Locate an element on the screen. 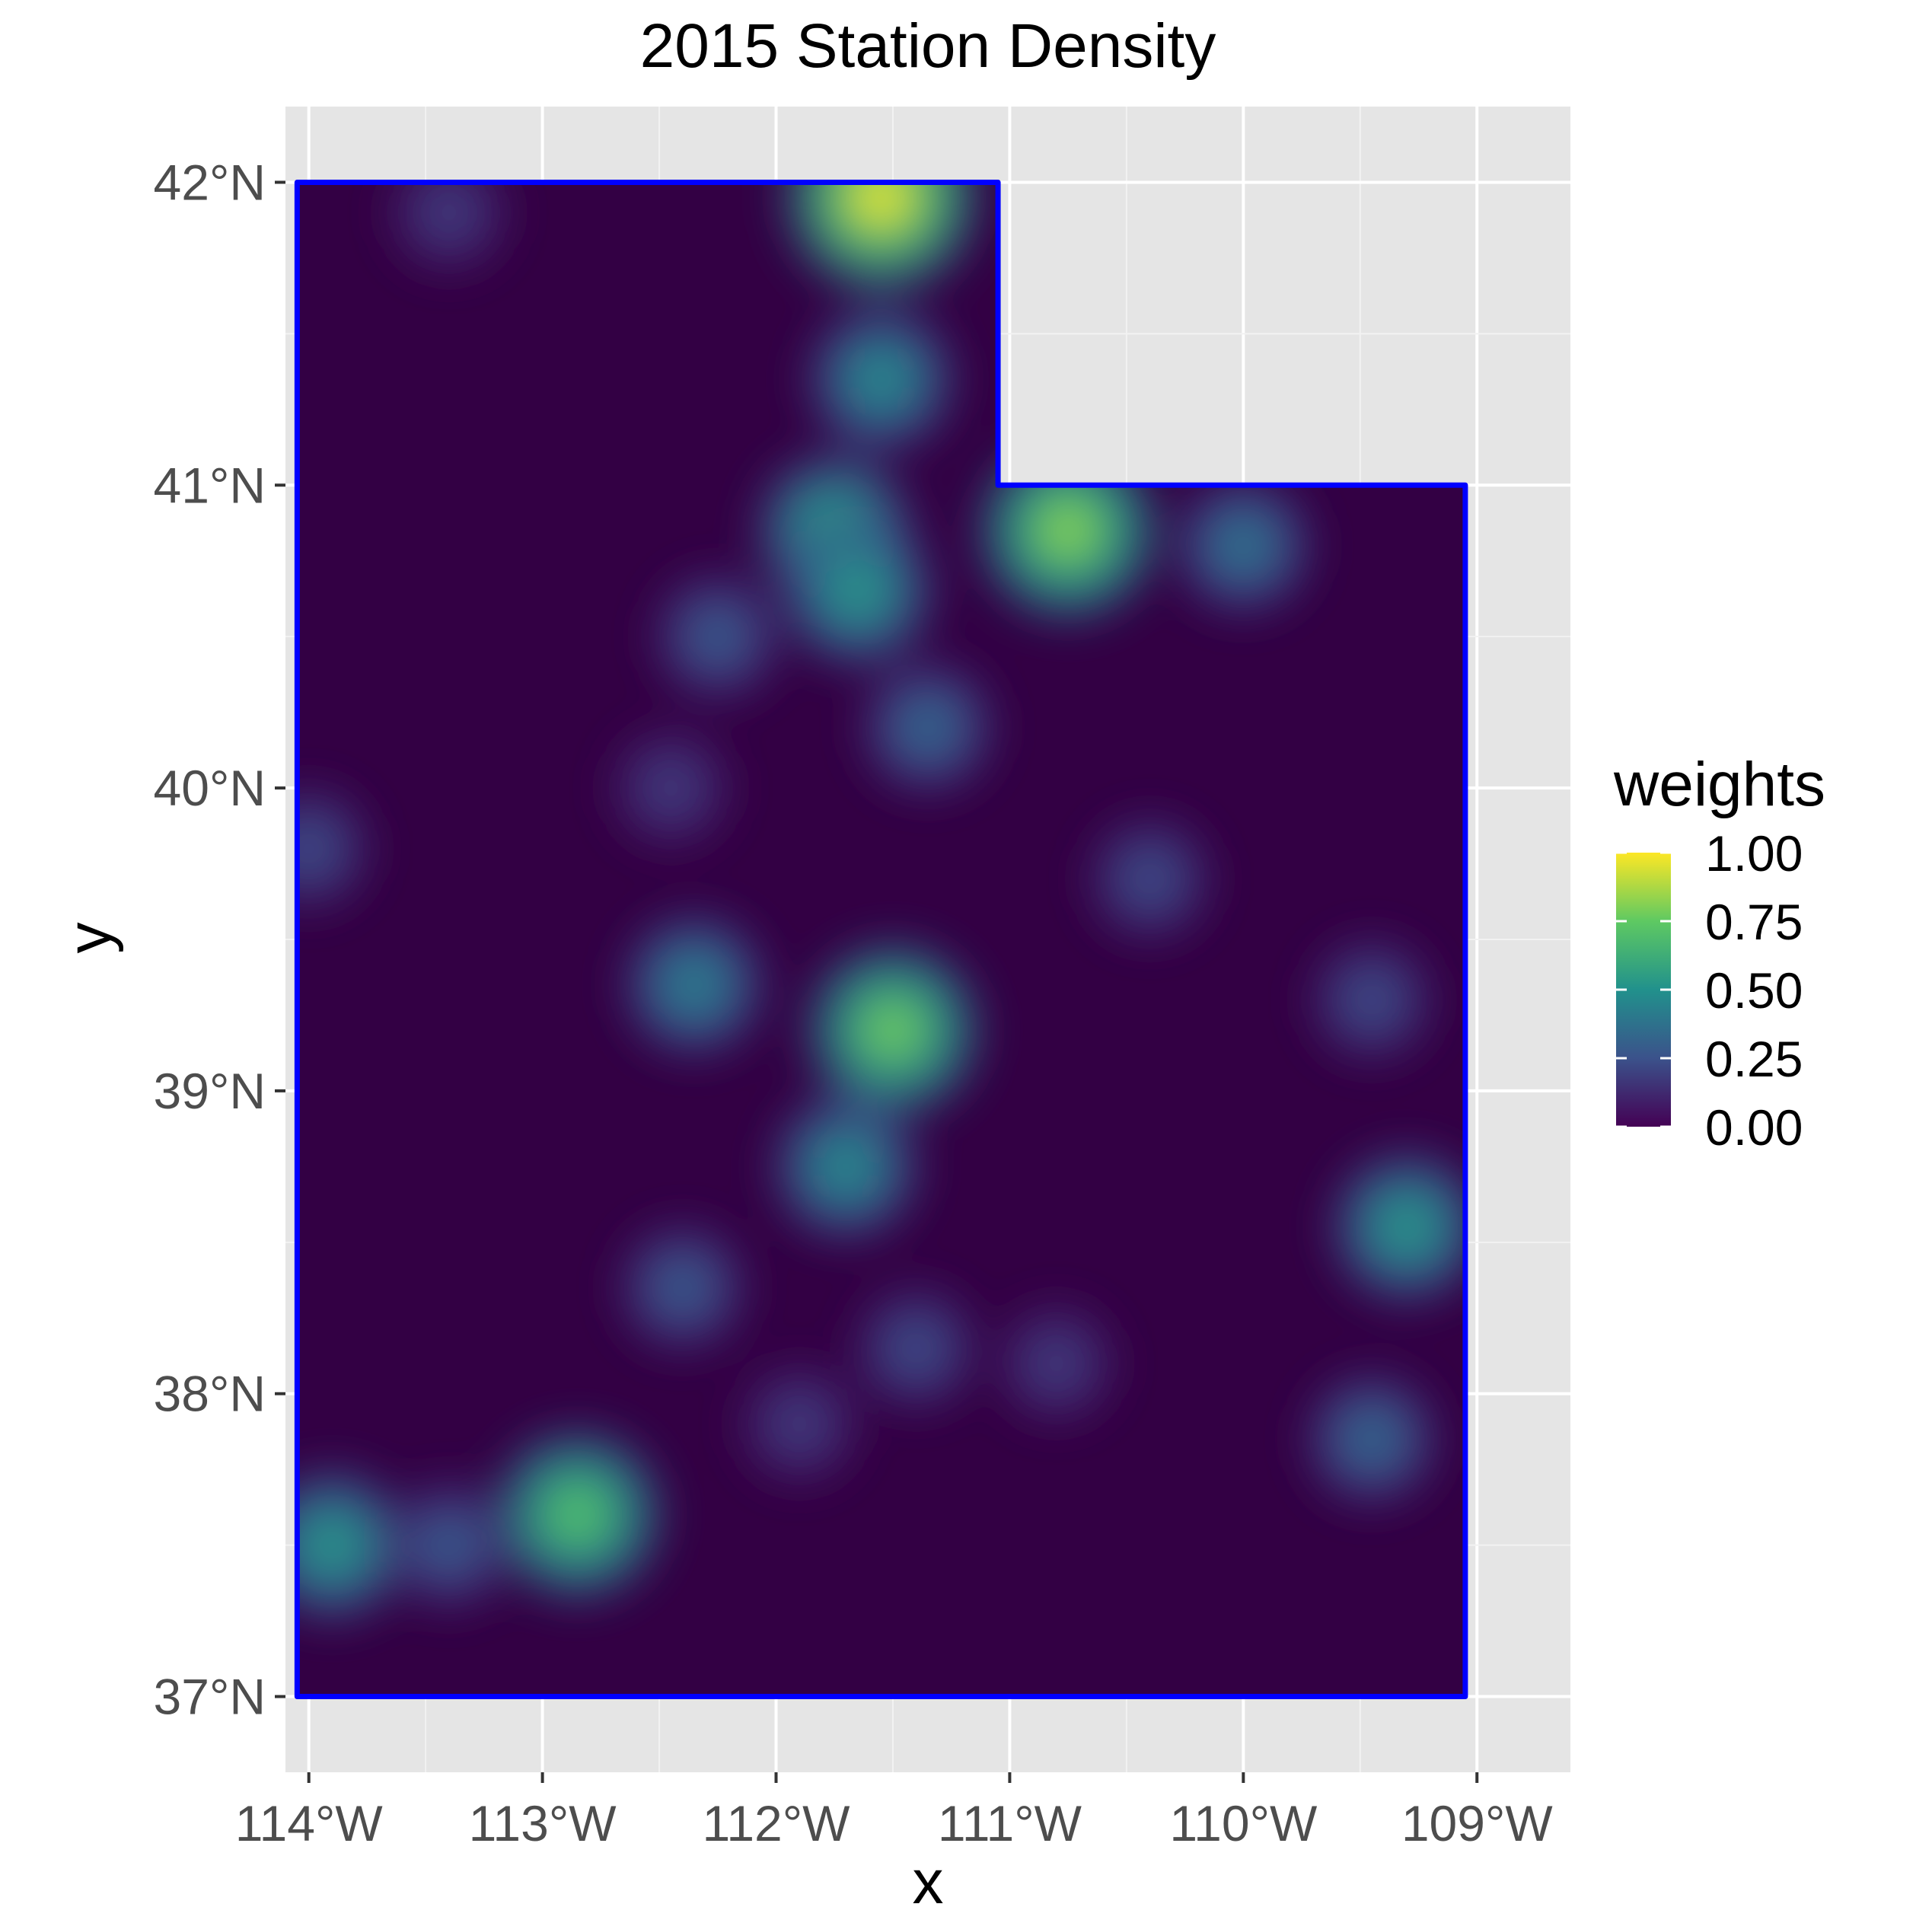 The height and width of the screenshot is (1923, 1932). x-tick-label: 113°W is located at coordinates (543, 1823).